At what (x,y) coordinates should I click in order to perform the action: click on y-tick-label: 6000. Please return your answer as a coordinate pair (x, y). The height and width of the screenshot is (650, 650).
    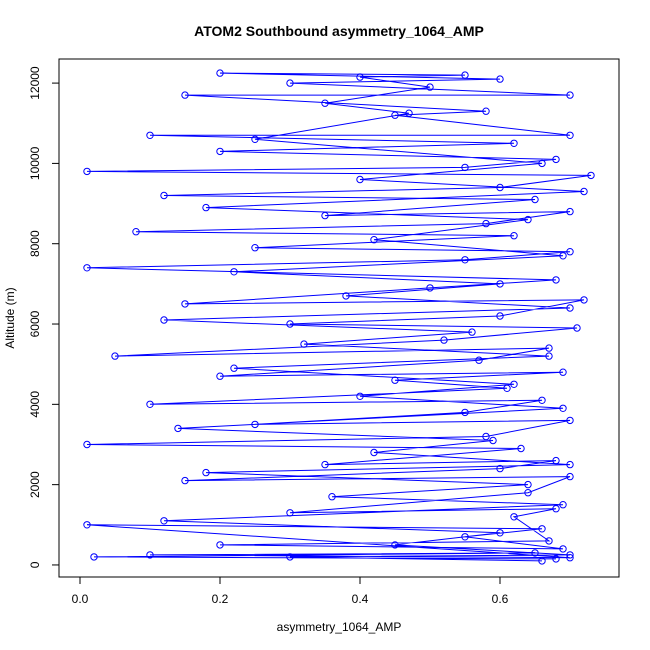
    Looking at the image, I should click on (35, 323).